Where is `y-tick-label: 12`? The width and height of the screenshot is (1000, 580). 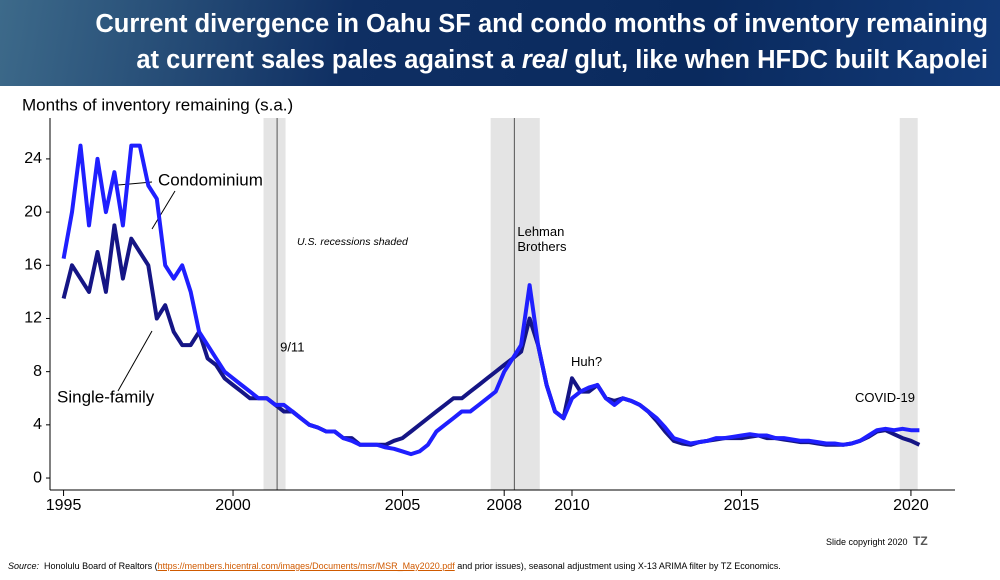 y-tick-label: 12 is located at coordinates (33, 318).